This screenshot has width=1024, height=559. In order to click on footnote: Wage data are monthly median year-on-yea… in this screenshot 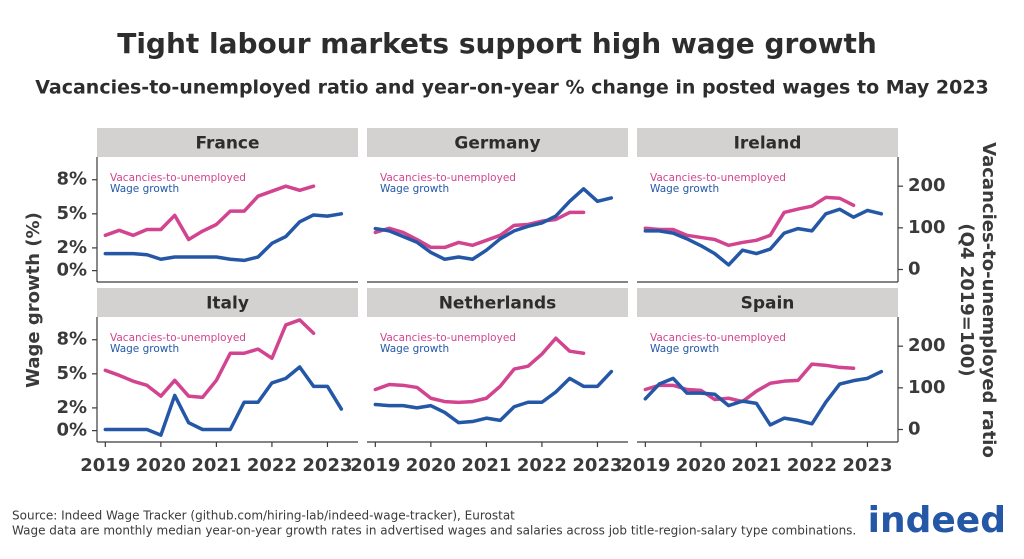, I will do `click(434, 531)`.